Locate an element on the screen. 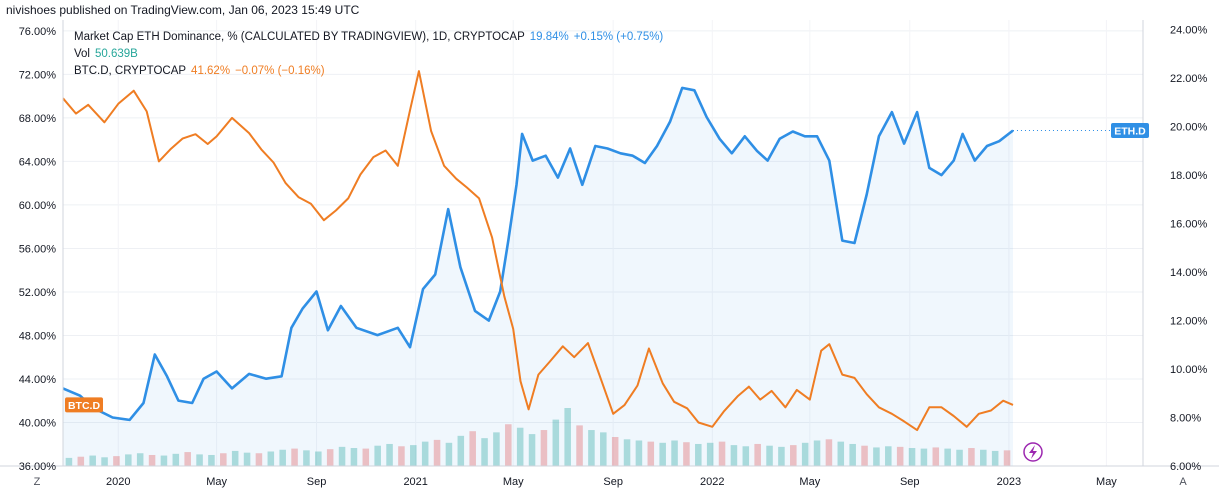 The width and height of the screenshot is (1219, 504). x-tick-label: 2020 is located at coordinates (118, 482).